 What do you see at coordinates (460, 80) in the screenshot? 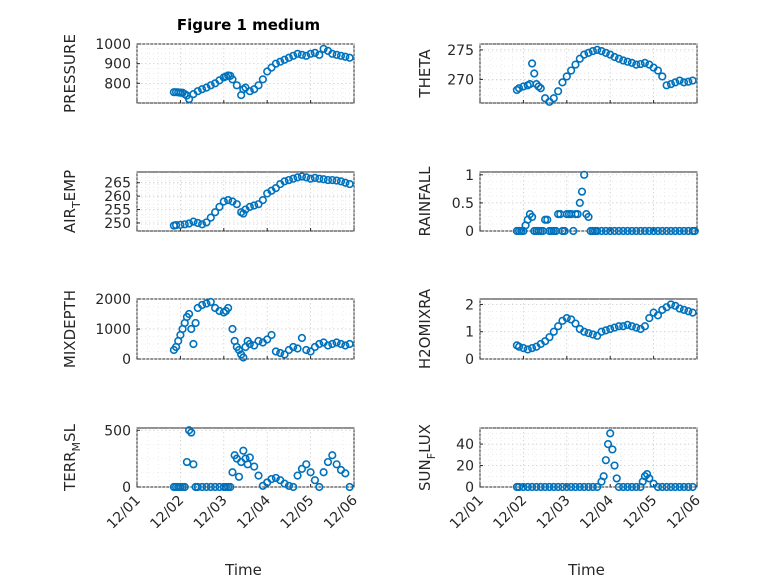
I see `y-tick-label: 270` at bounding box center [460, 80].